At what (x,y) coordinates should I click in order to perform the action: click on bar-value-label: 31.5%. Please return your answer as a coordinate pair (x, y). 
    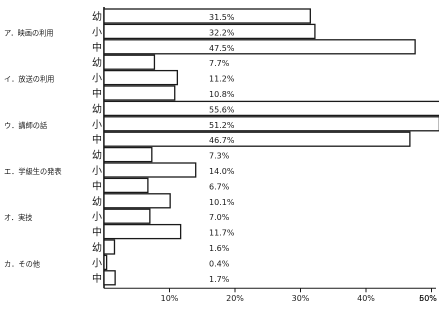
    Looking at the image, I should click on (222, 17).